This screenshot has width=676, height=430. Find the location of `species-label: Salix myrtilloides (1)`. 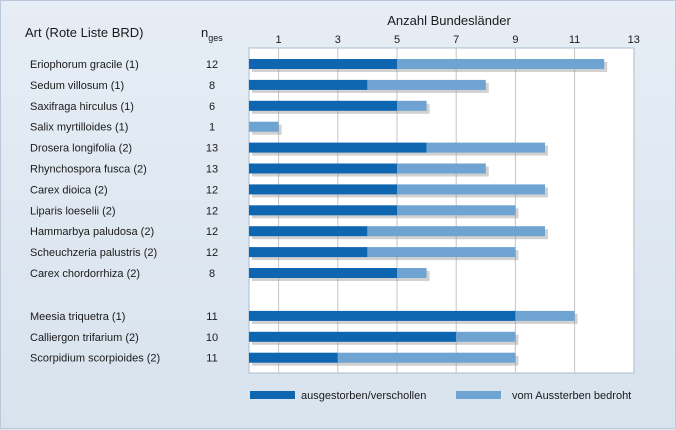

species-label: Salix myrtilloides (1) is located at coordinates (79, 128).